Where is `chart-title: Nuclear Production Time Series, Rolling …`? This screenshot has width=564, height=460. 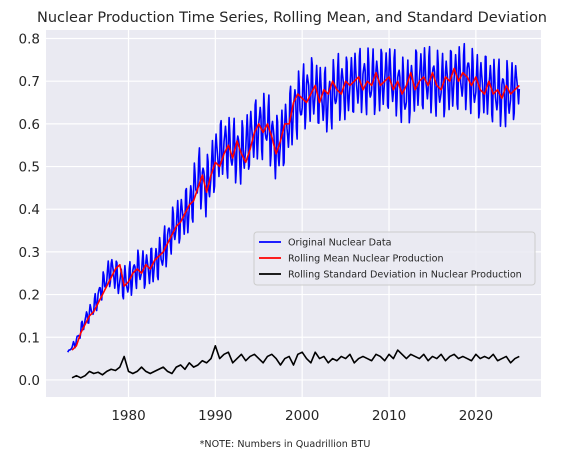
chart-title: Nuclear Production Time Series, Rolling … is located at coordinates (292, 18).